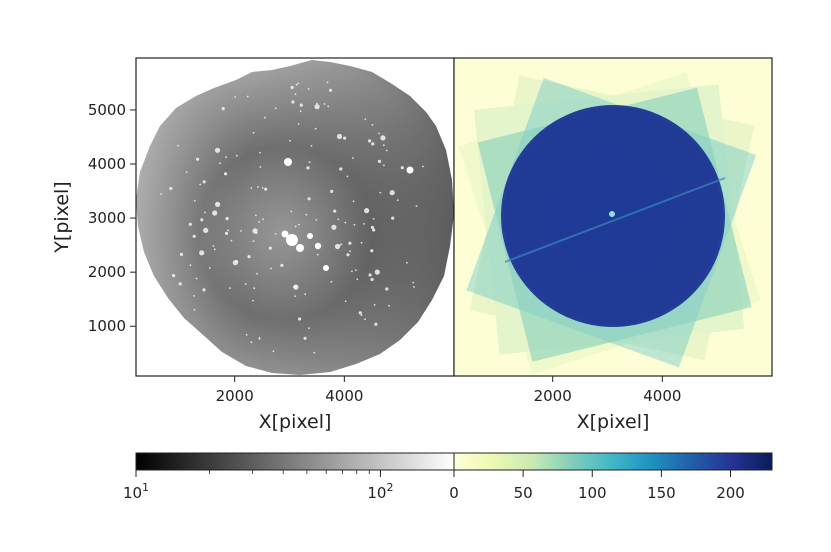  I want to click on colorbar-tick-label: 0, so click(454, 493).